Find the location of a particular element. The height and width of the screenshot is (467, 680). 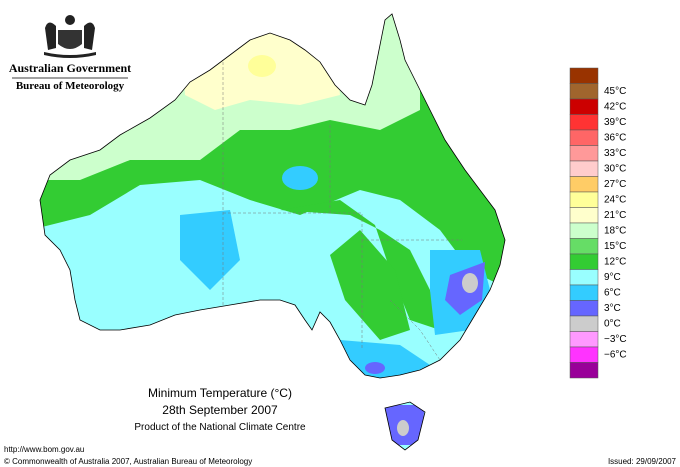

legend-label: −3°C is located at coordinates (615, 339).